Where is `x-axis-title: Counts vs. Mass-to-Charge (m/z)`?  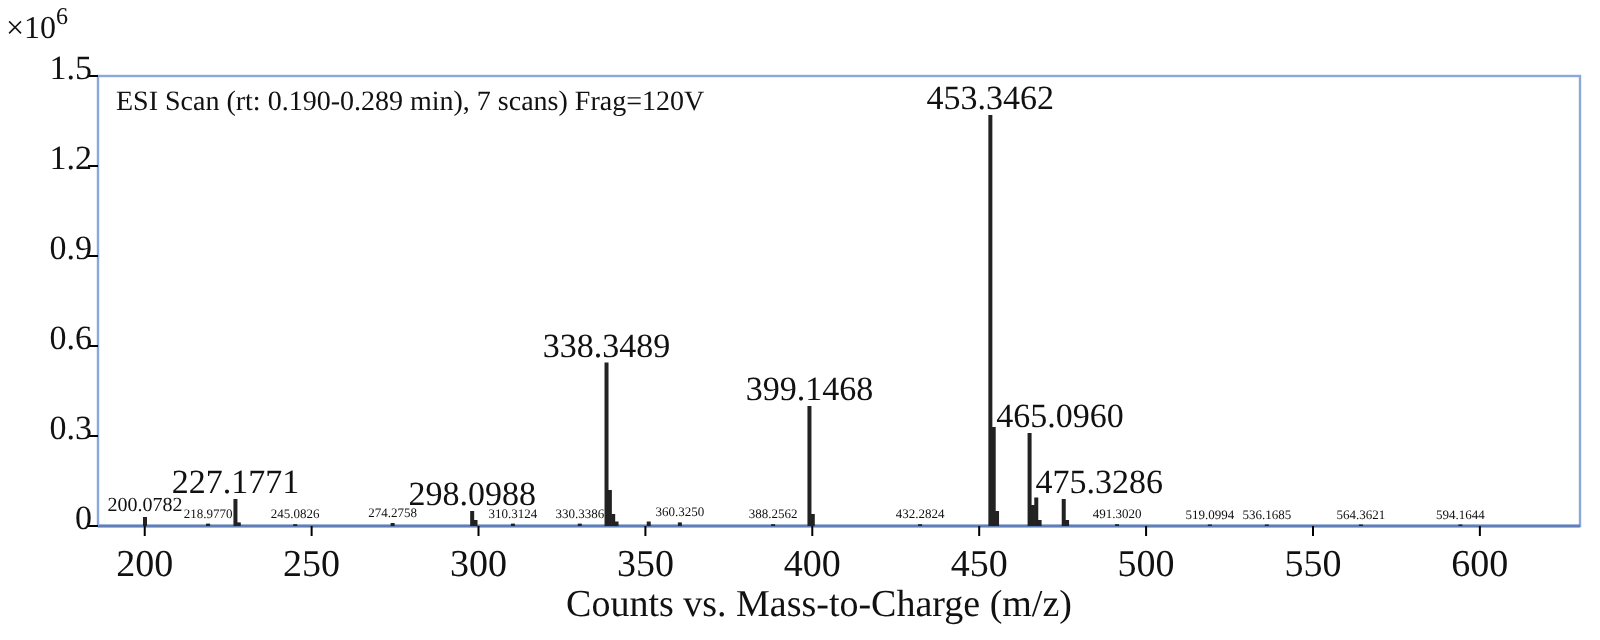 x-axis-title: Counts vs. Mass-to-Charge (m/z) is located at coordinates (819, 605).